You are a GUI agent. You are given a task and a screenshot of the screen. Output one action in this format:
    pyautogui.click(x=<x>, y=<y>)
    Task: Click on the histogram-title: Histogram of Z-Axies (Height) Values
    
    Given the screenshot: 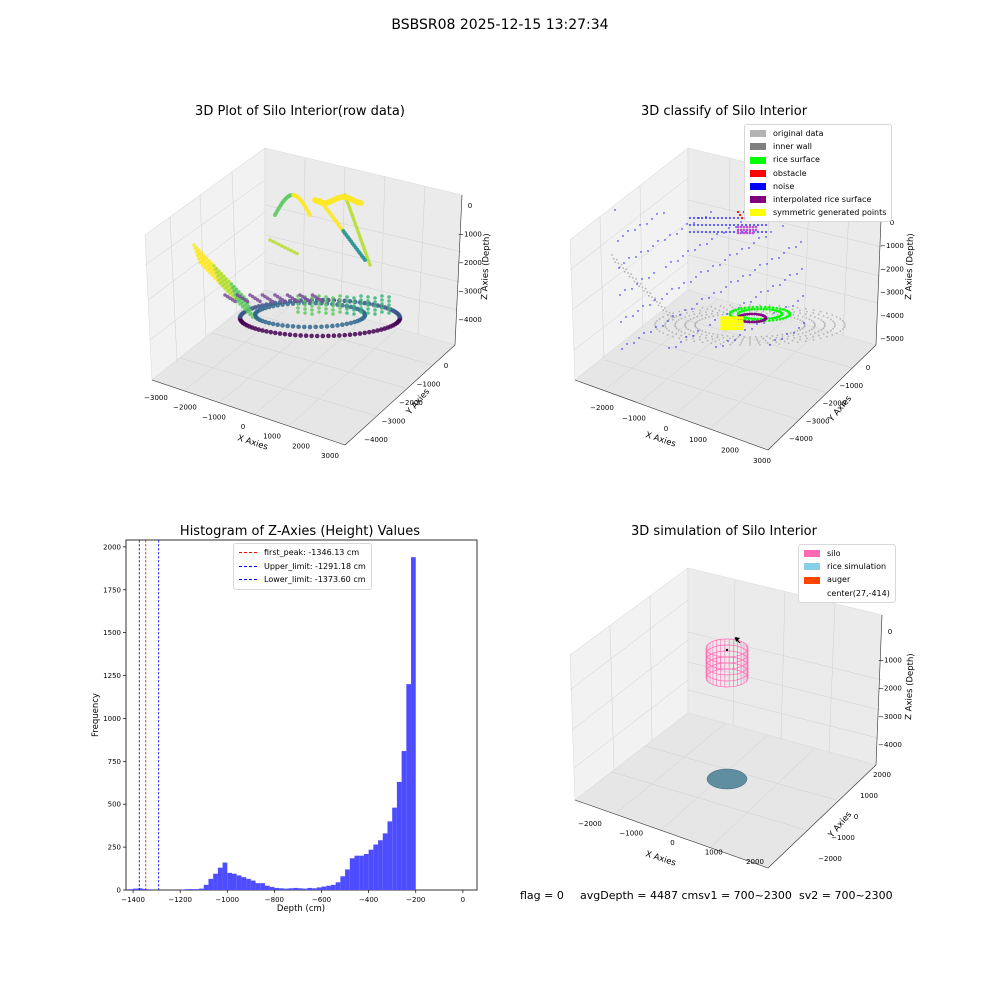 What is the action you would take?
    pyautogui.click(x=300, y=531)
    